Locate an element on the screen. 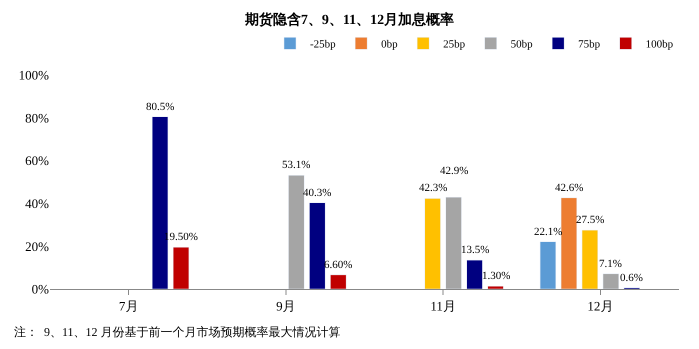 The image size is (699, 349). data-label: 42.6% is located at coordinates (569, 188).